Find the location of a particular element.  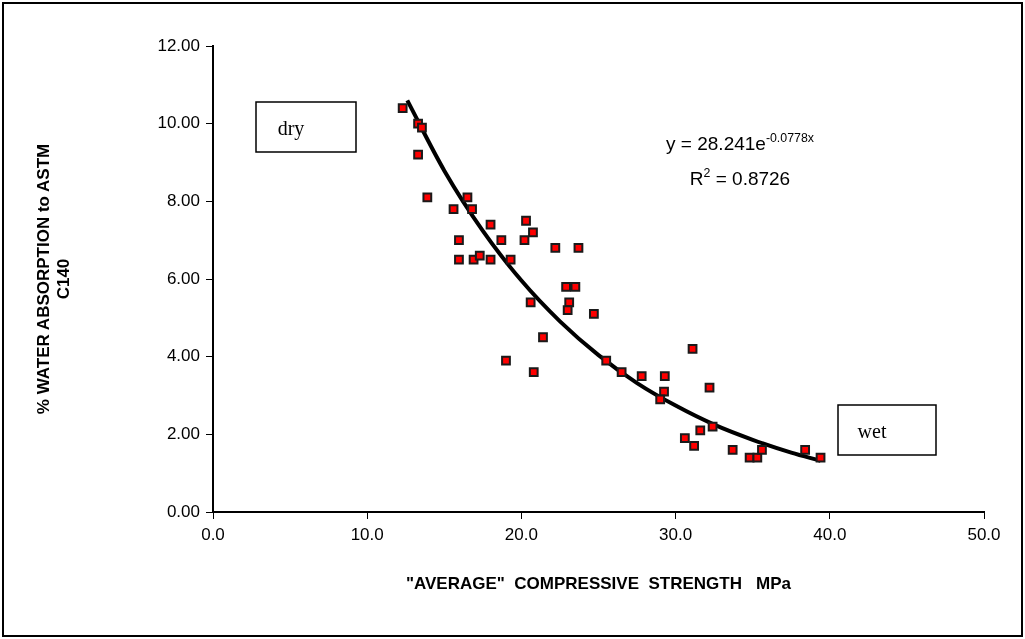

x-tick-label: 20.0 is located at coordinates (521, 534).